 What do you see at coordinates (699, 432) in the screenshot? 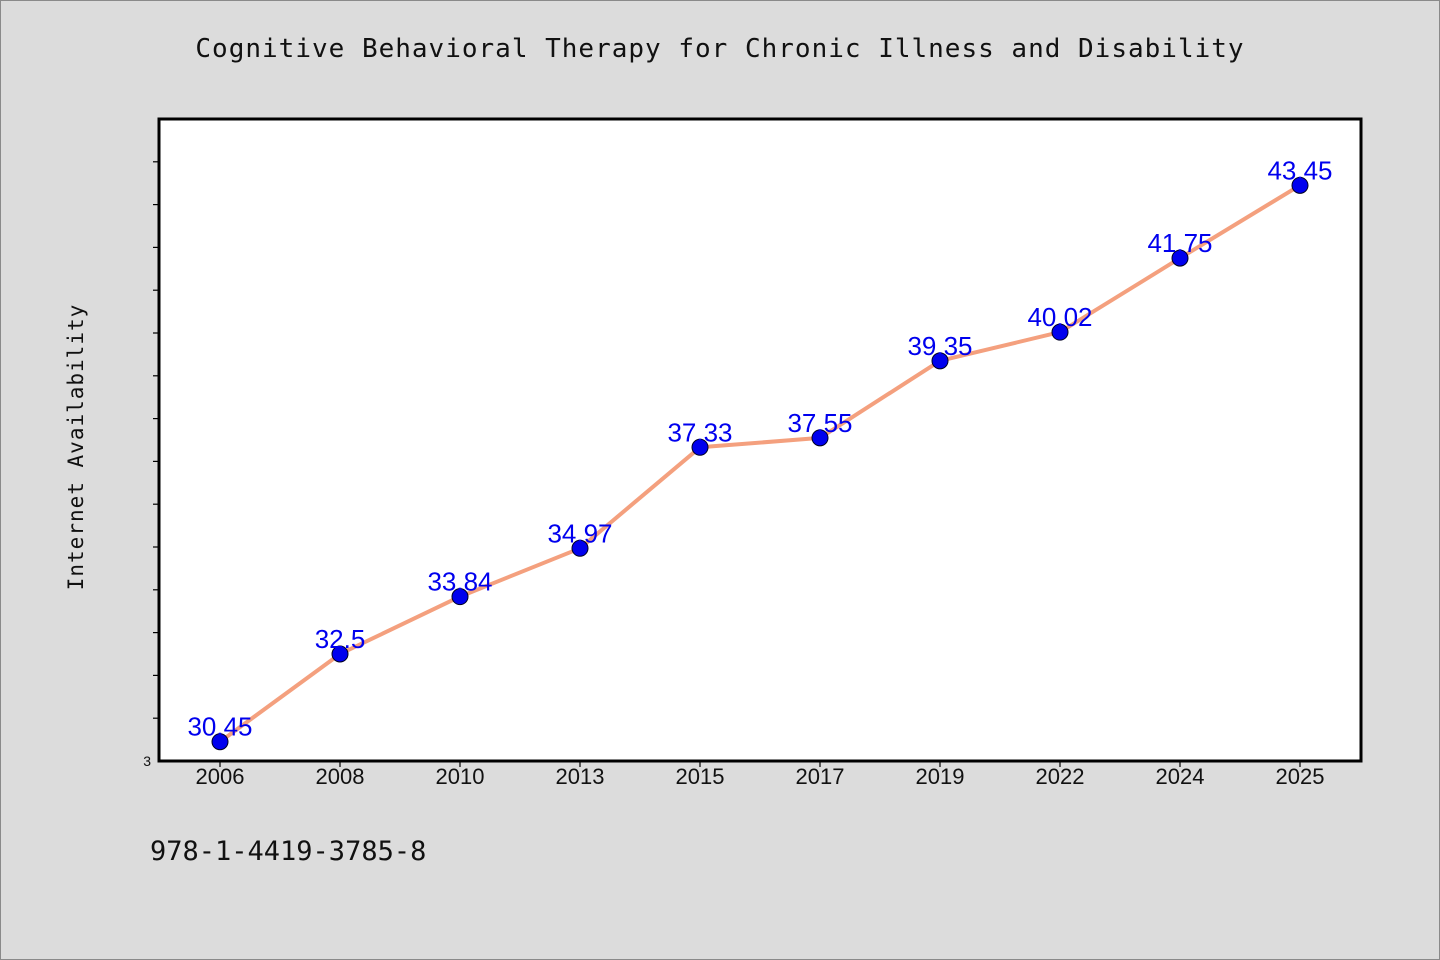
I see `data-label: 37.33` at bounding box center [699, 432].